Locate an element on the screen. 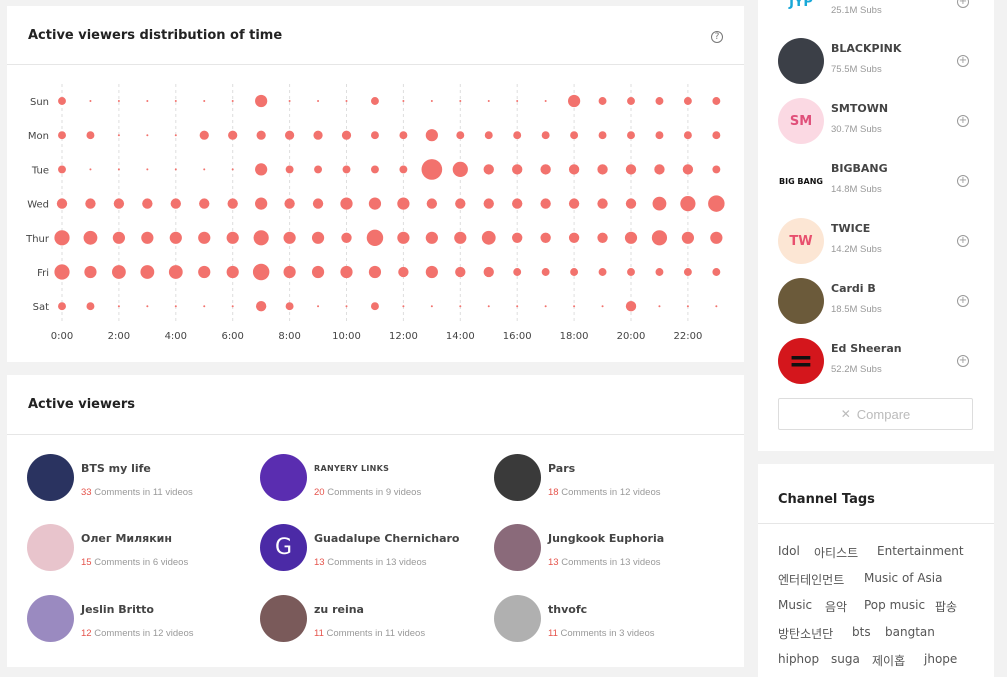 Image resolution: width=1007 pixels, height=677 pixels. channel-item: = Ed Sheeran 52.2M Subs + is located at coordinates (878, 362).